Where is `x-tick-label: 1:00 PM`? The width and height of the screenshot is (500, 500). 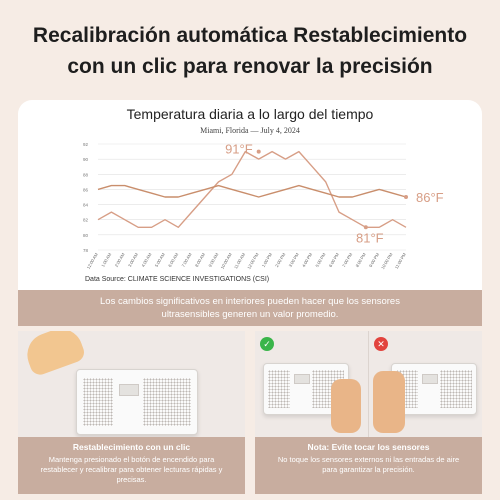
x-tick-label: 1:00 PM is located at coordinates (267, 260).